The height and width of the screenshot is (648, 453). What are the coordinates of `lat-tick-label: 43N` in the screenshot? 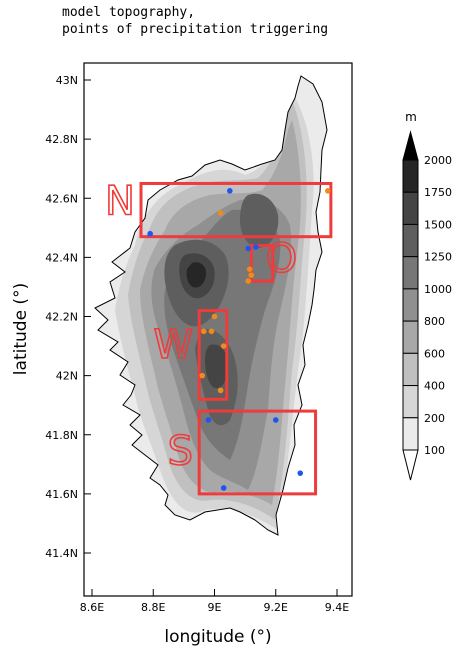 It's located at (67, 80).